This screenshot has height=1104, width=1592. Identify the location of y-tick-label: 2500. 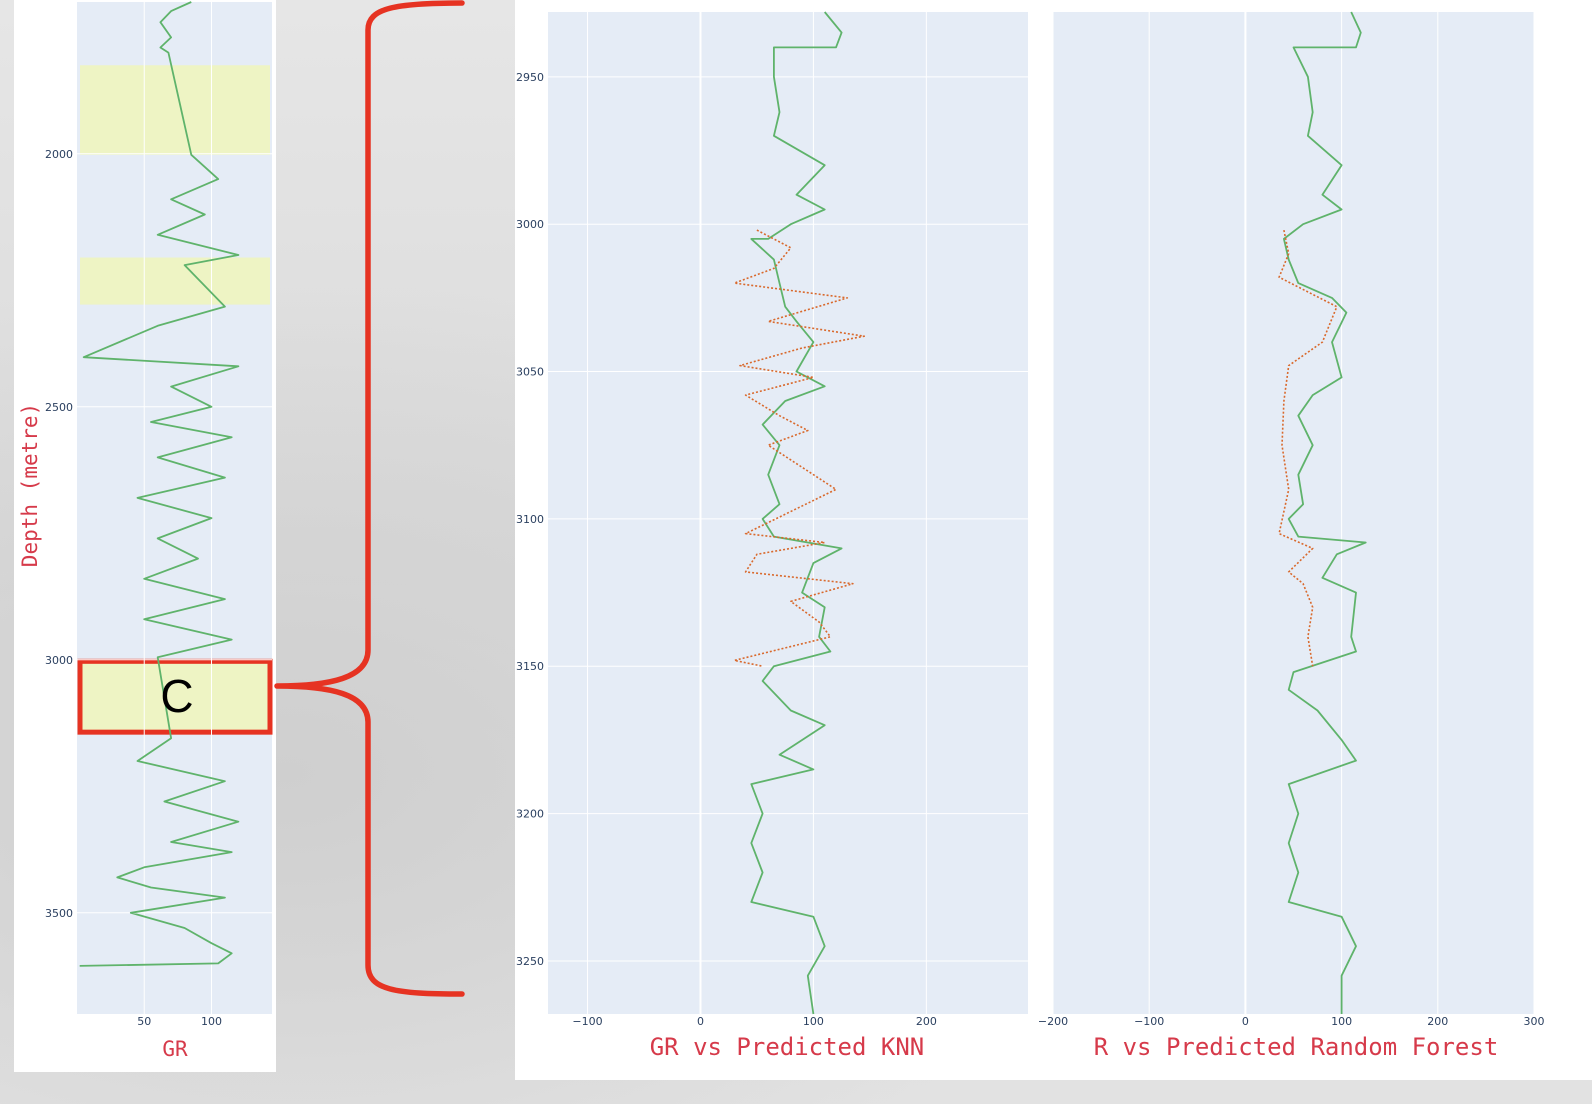
(59, 407).